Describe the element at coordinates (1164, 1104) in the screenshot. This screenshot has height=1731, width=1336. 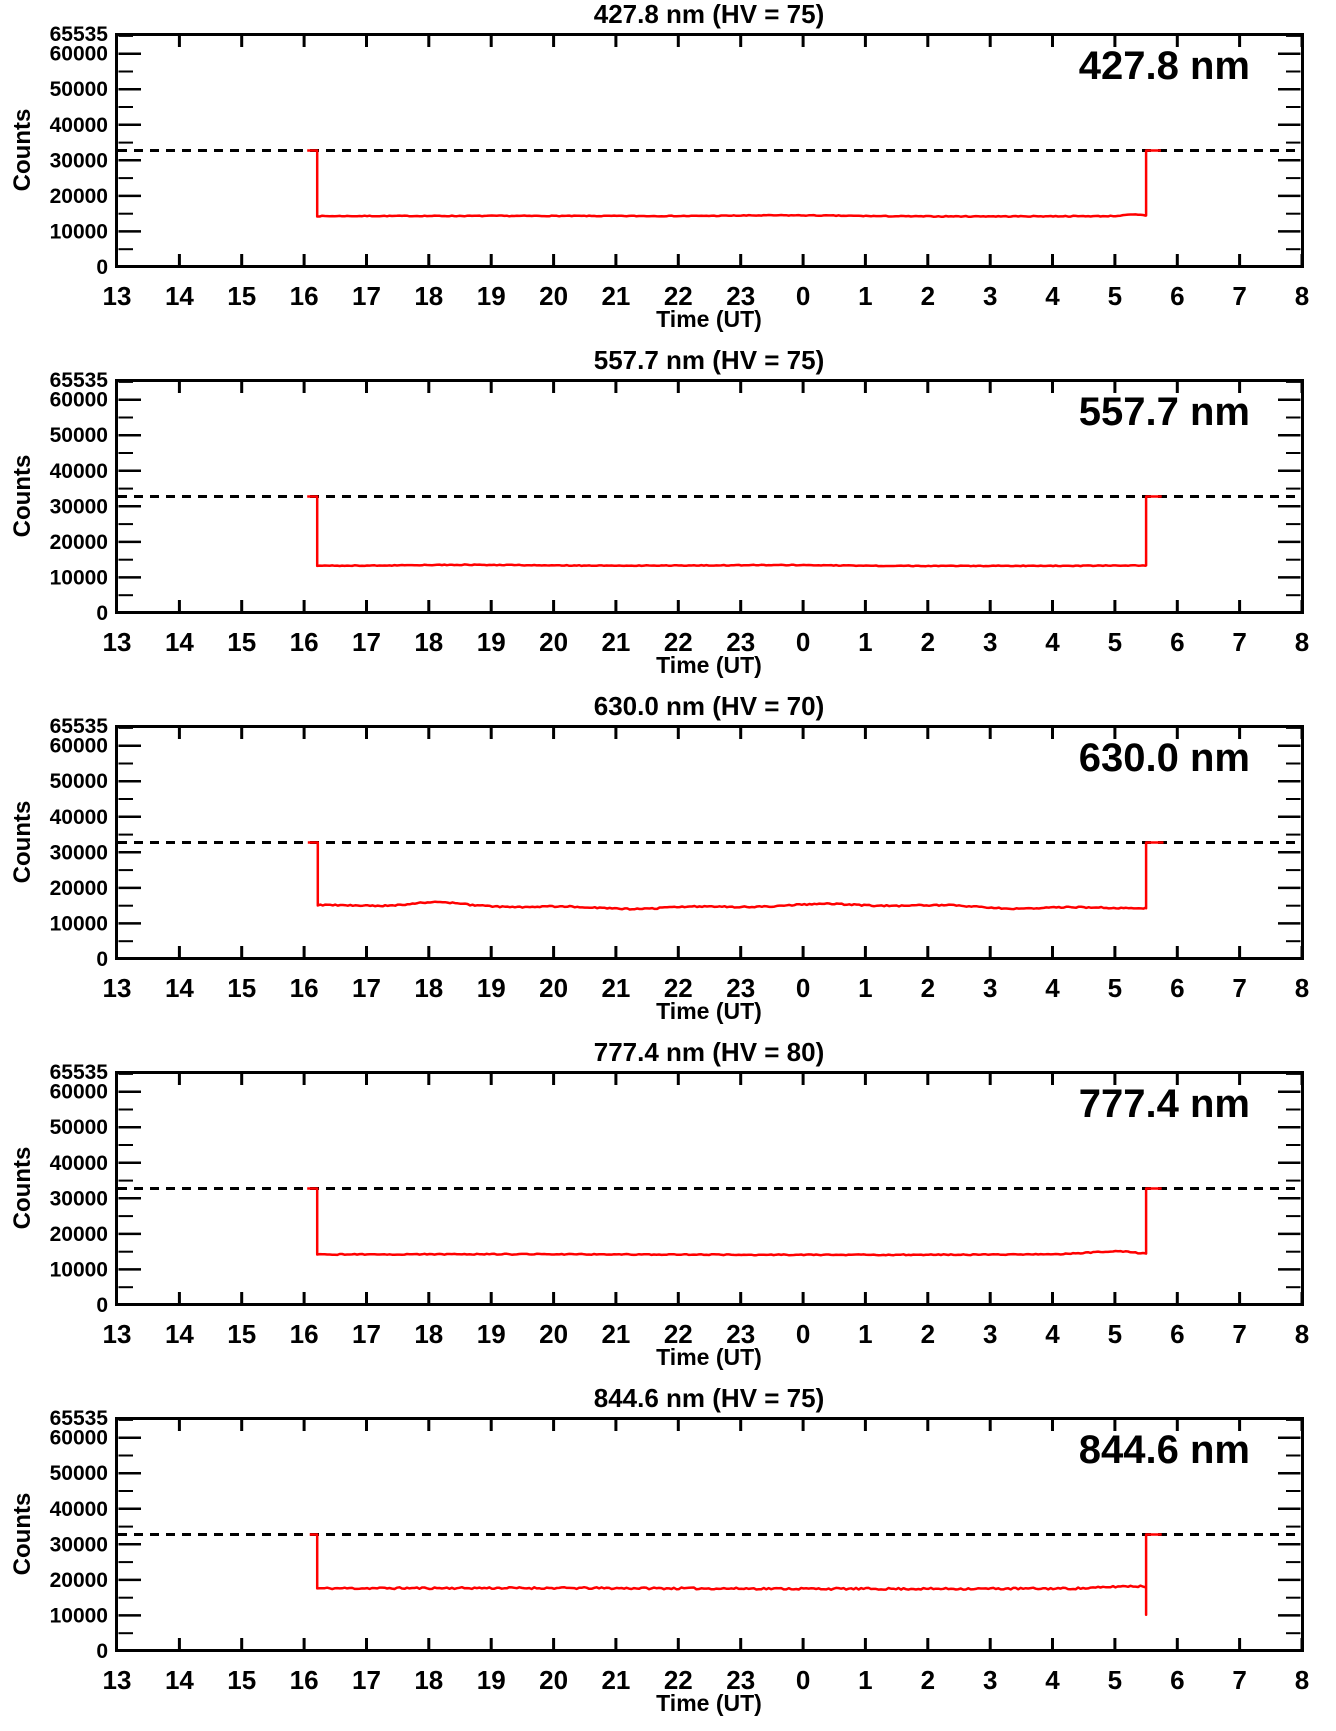
I see `wavelength-annotation: 777.4 nm` at that location.